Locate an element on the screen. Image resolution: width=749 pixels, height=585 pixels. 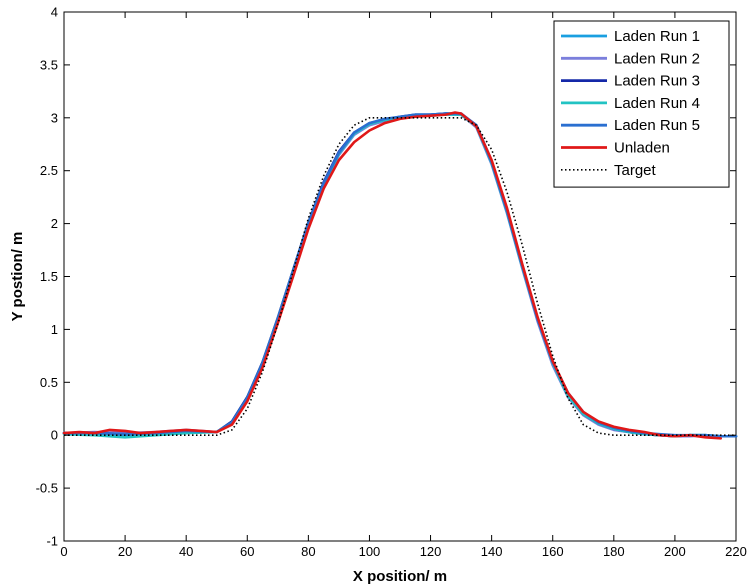
y-tick-label: 0 is located at coordinates (54, 435).